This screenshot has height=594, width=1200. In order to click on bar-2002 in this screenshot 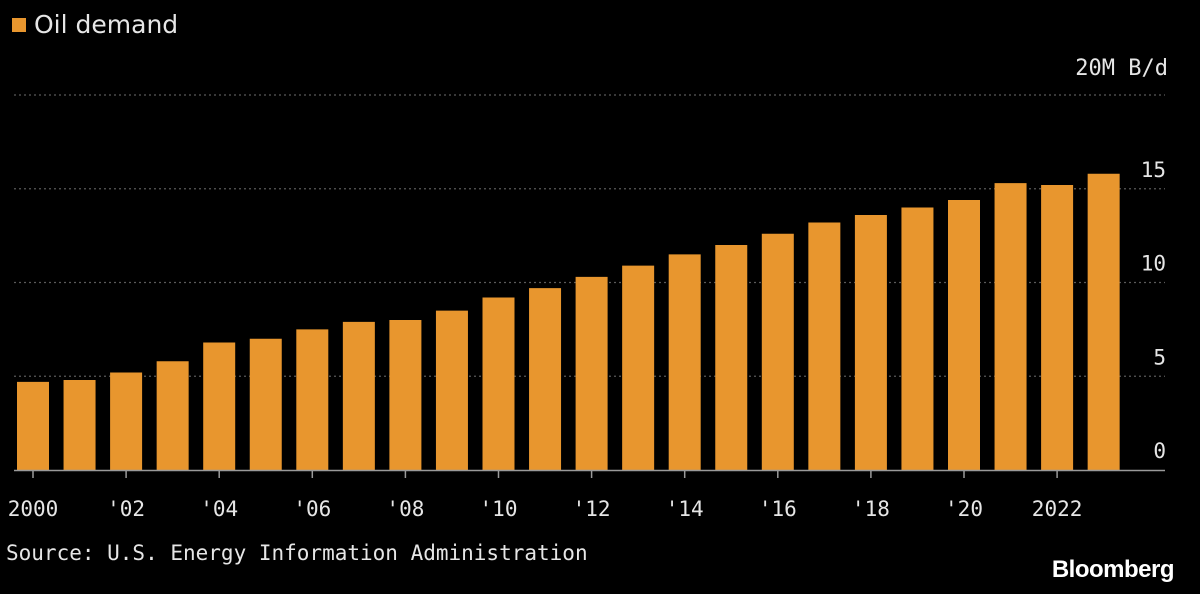, I will do `click(126, 421)`.